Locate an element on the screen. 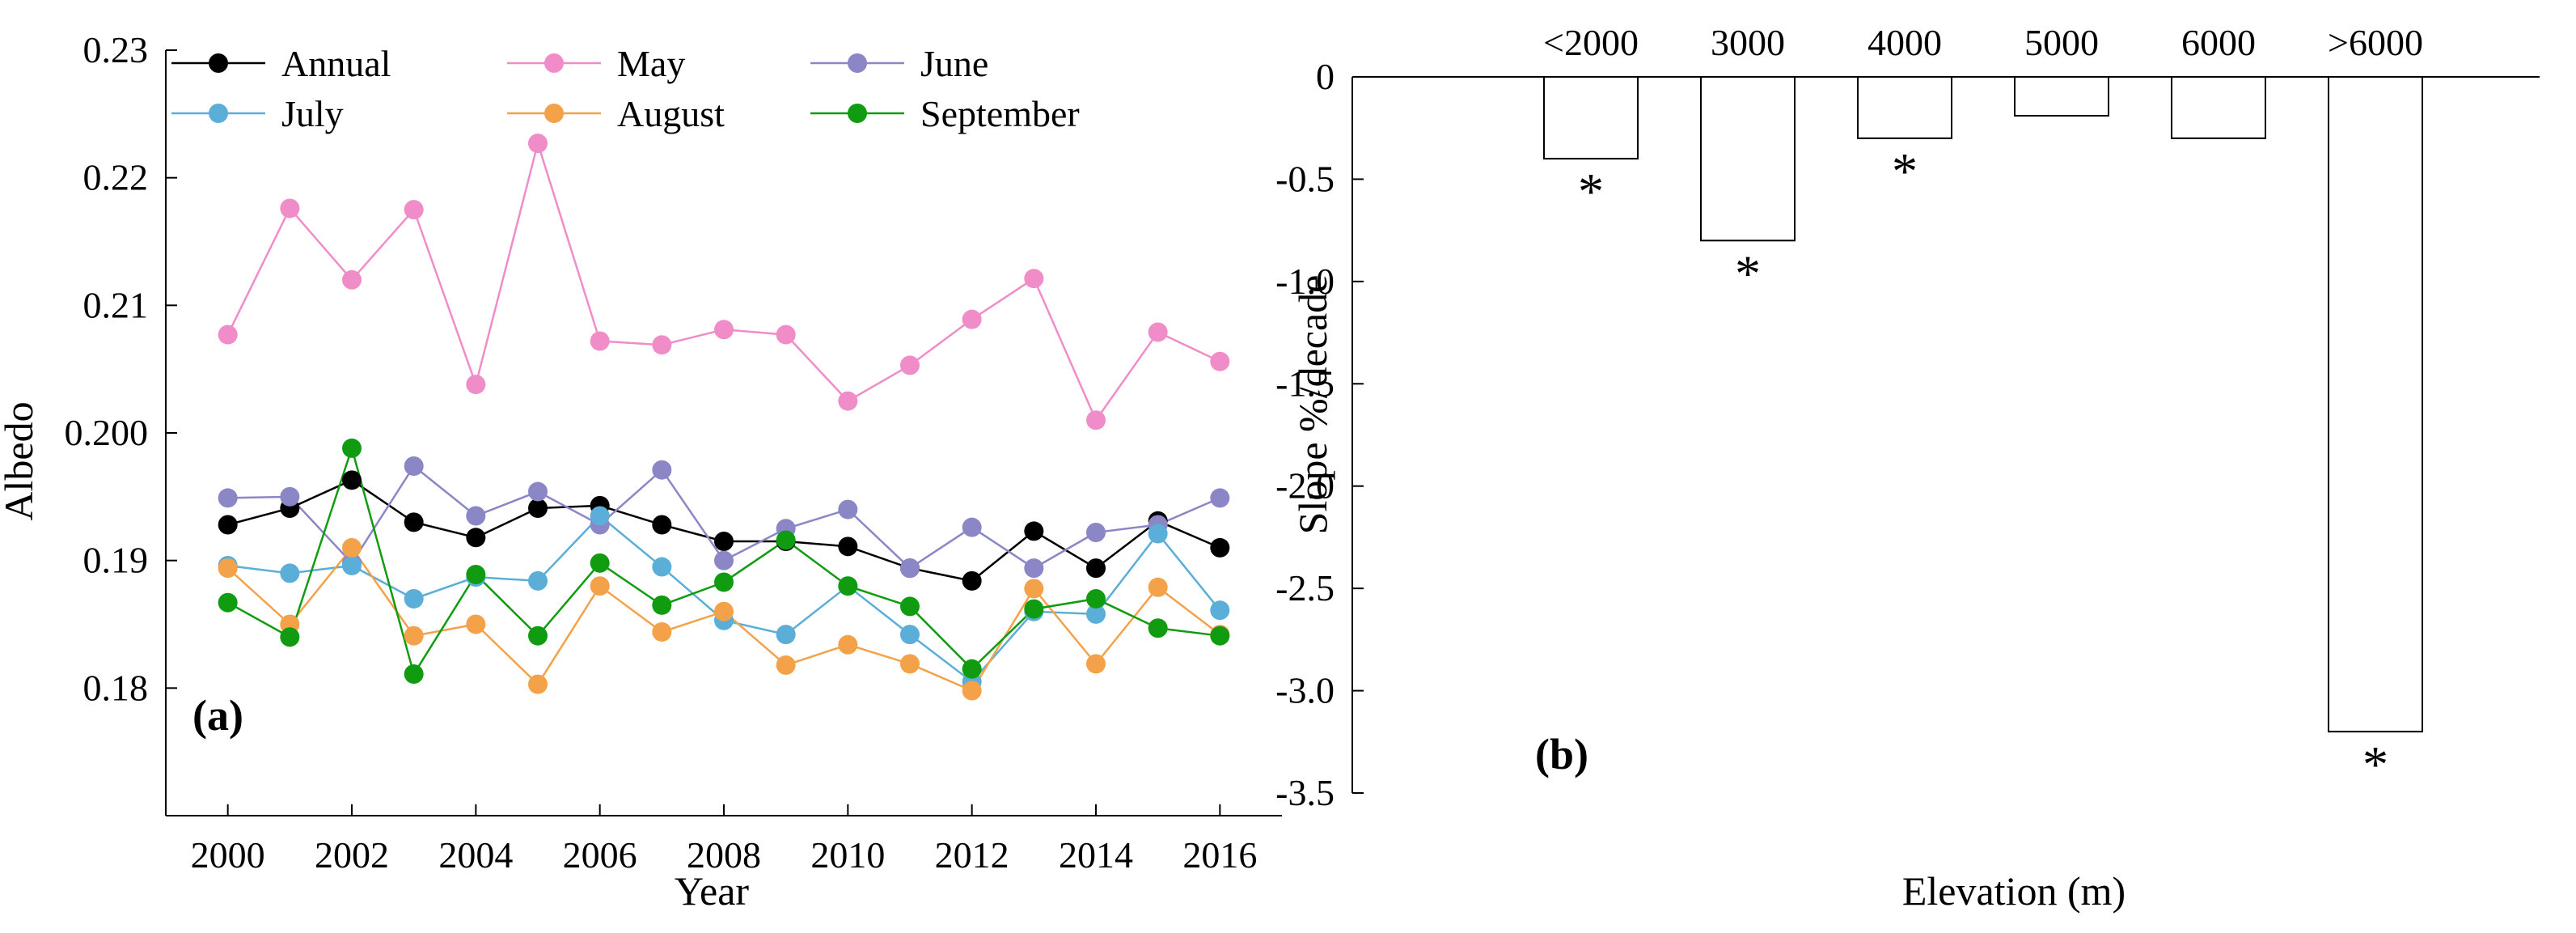 The height and width of the screenshot is (933, 2576). legend-label-may: May is located at coordinates (651, 63).